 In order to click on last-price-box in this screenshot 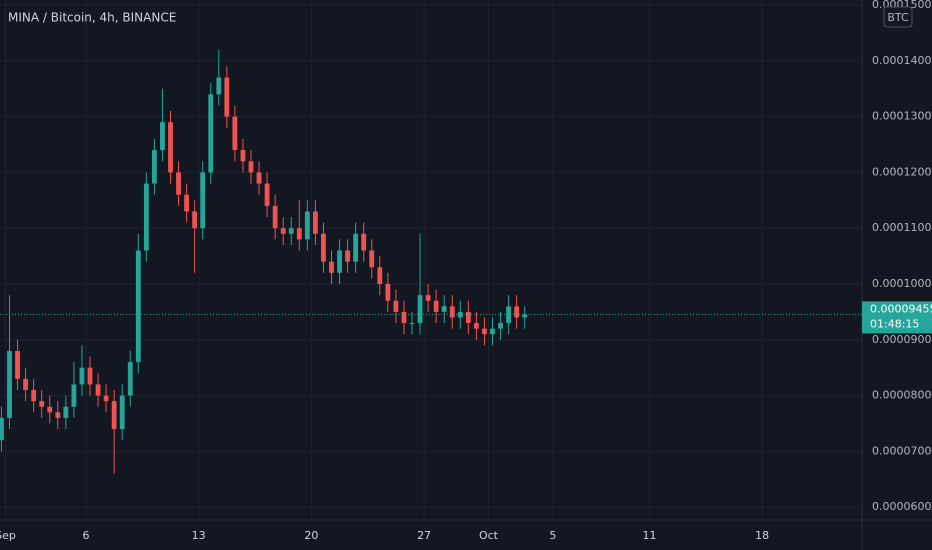, I will do `click(897, 317)`.